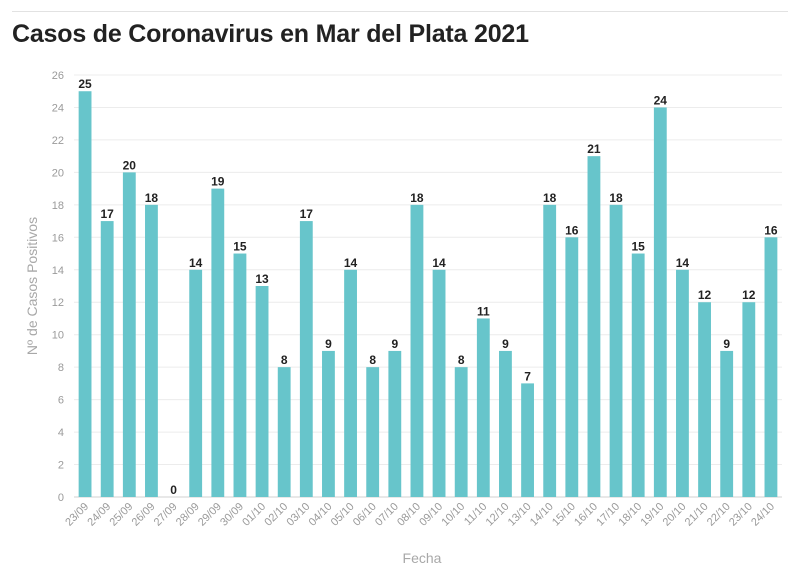 This screenshot has height=578, width=800. Describe the element at coordinates (58, 141) in the screenshot. I see `y-tick-label: 22` at that location.